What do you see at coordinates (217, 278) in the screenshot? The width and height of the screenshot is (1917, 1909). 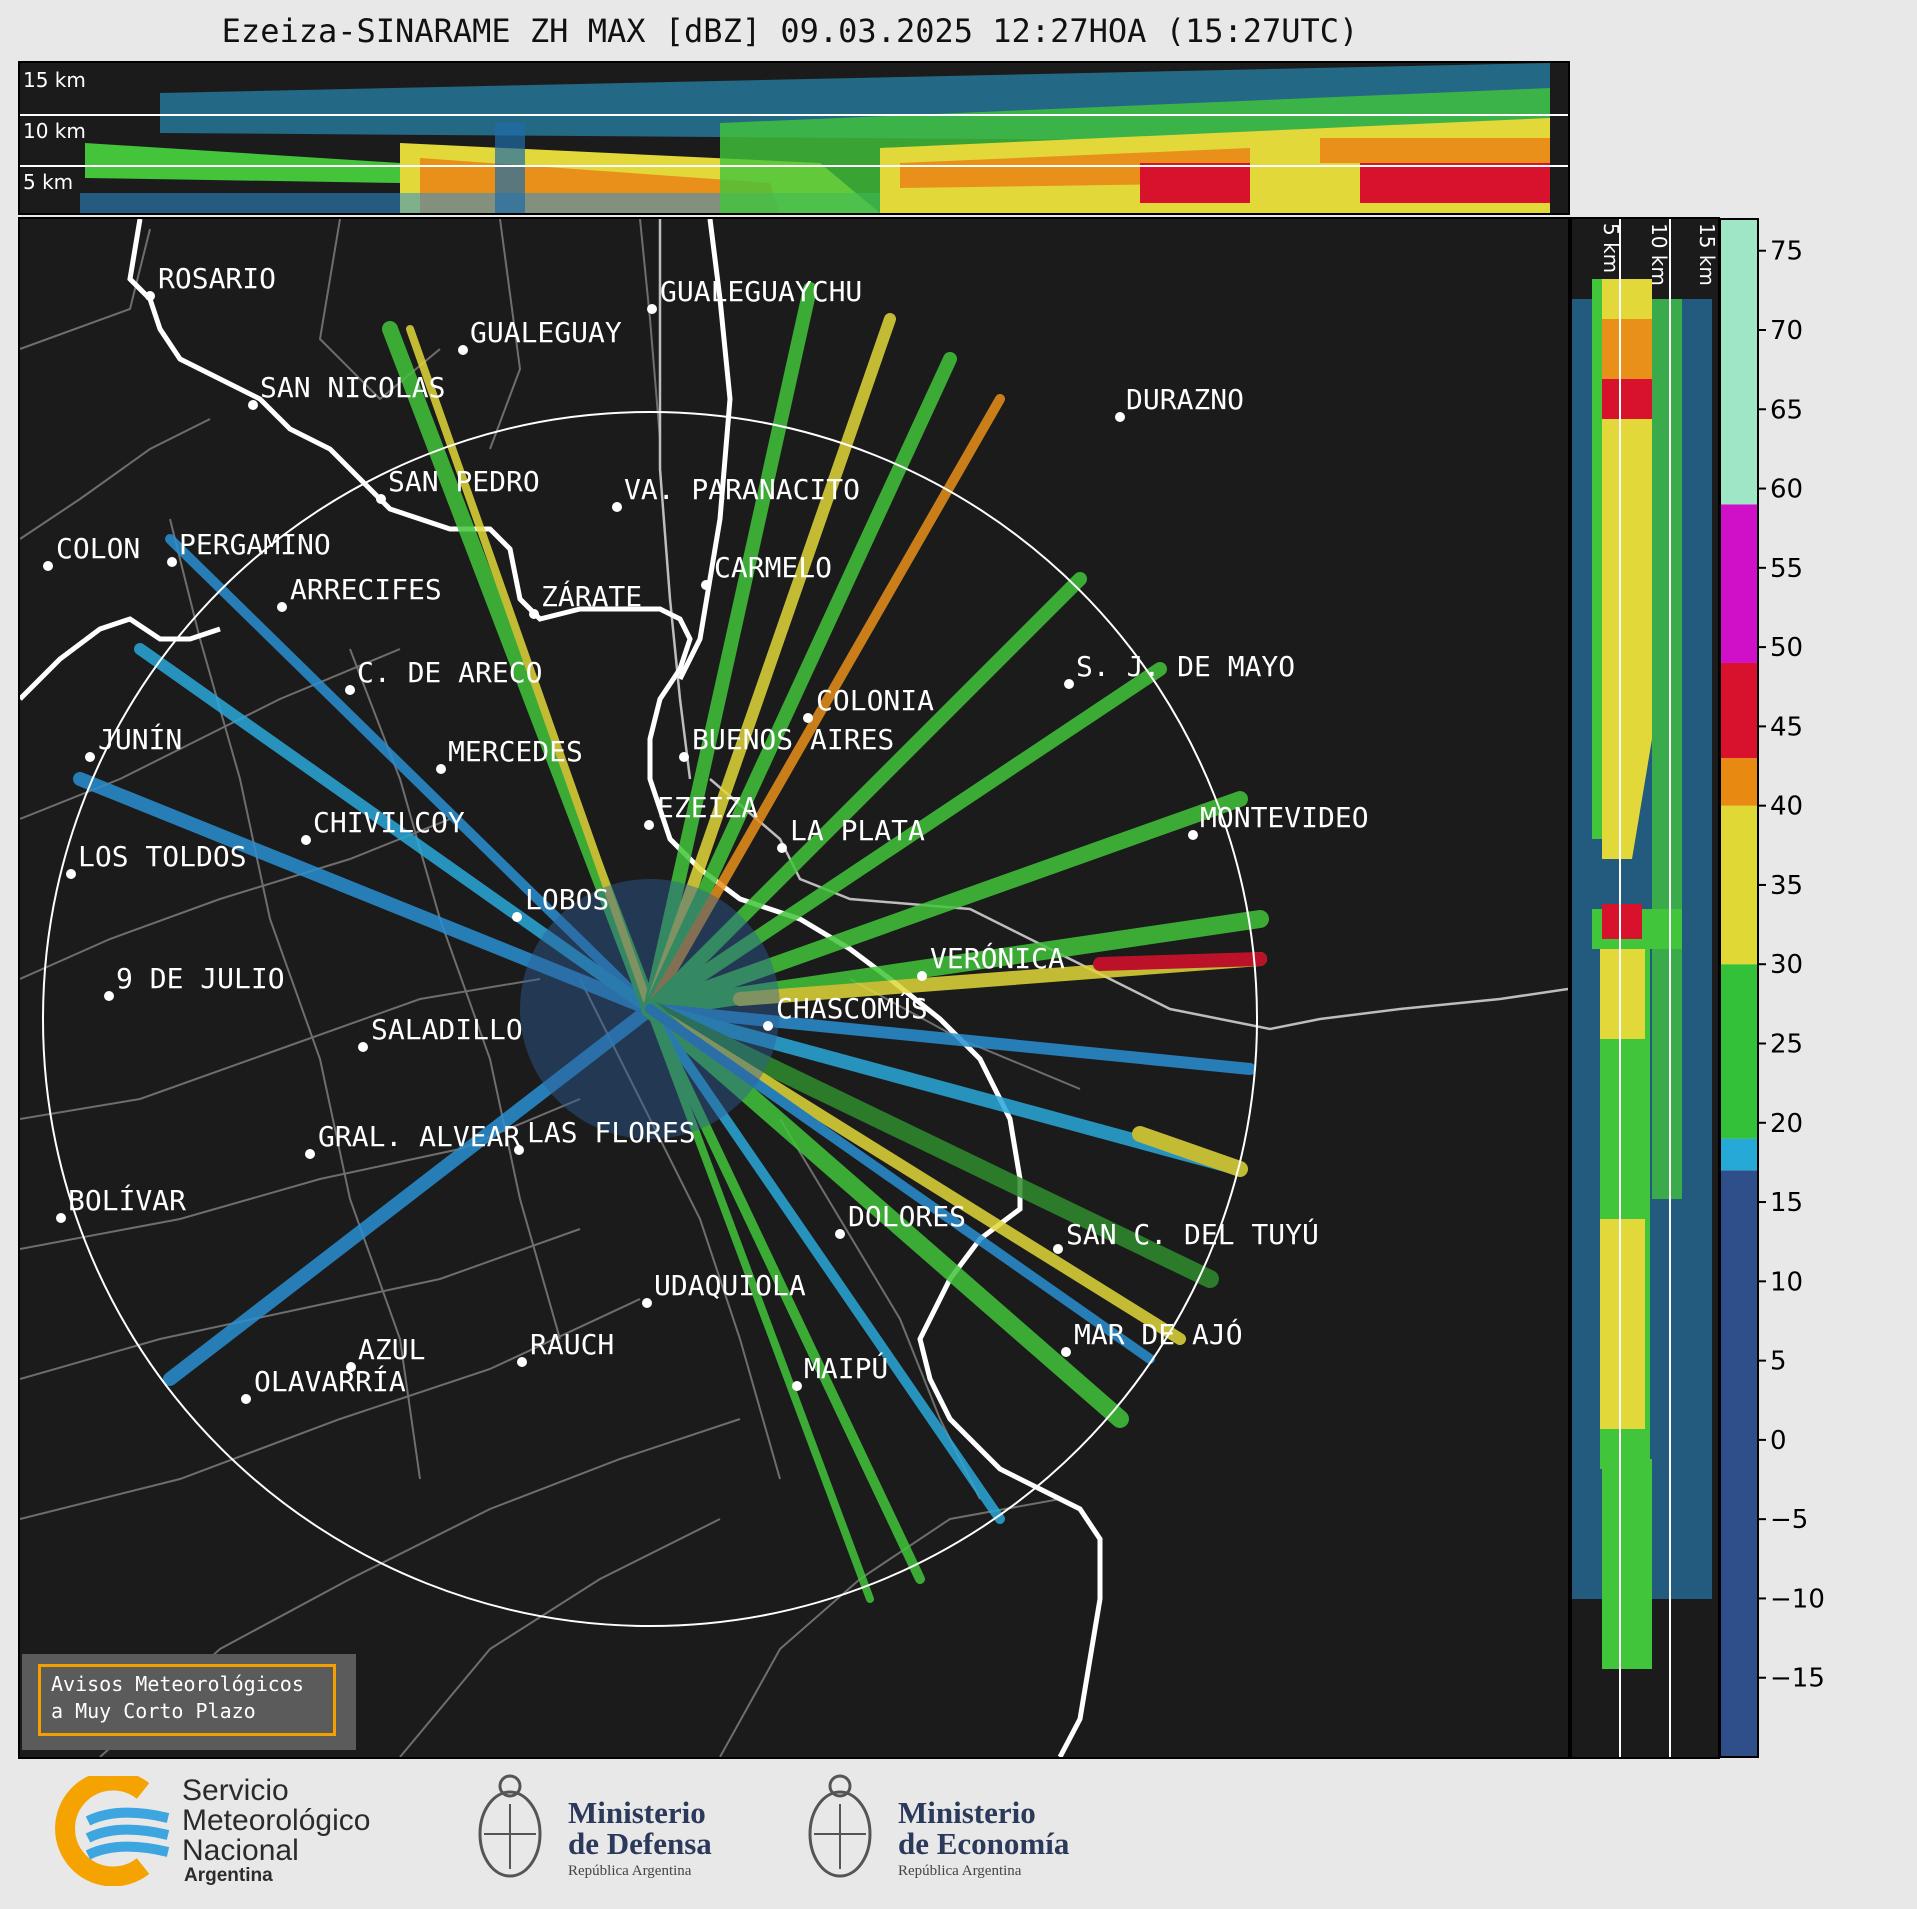 I see `city-label-rosario: ROSARIO` at bounding box center [217, 278].